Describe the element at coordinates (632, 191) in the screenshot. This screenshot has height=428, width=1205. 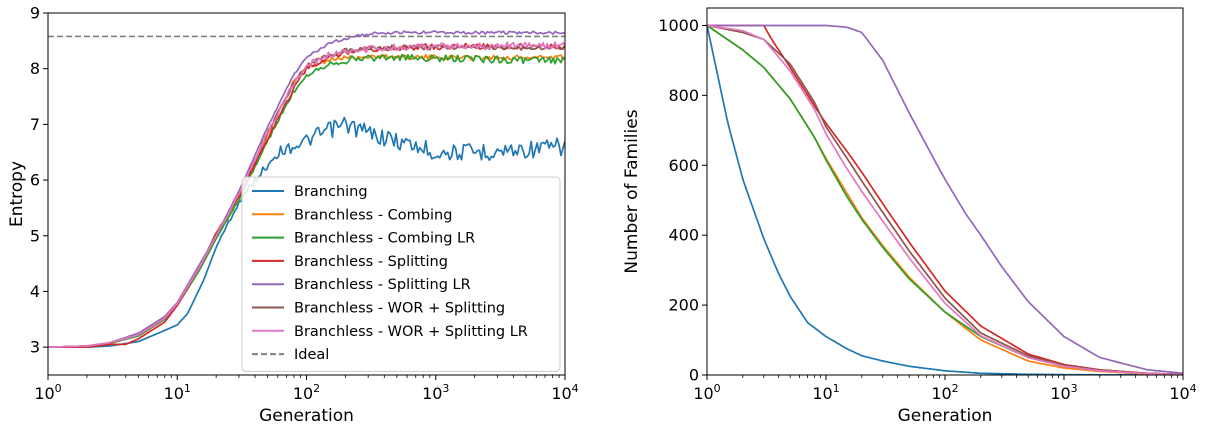
I see `y-axis-label: Number of Families` at that location.